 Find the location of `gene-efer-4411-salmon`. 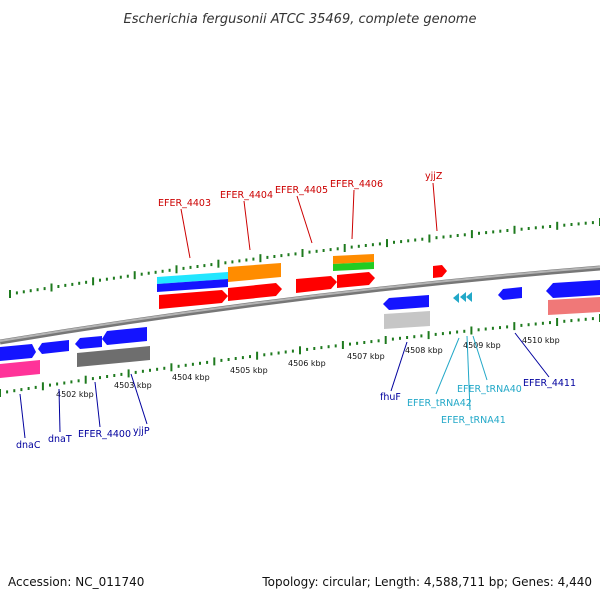

gene-efer-4411-salmon is located at coordinates (574, 306).